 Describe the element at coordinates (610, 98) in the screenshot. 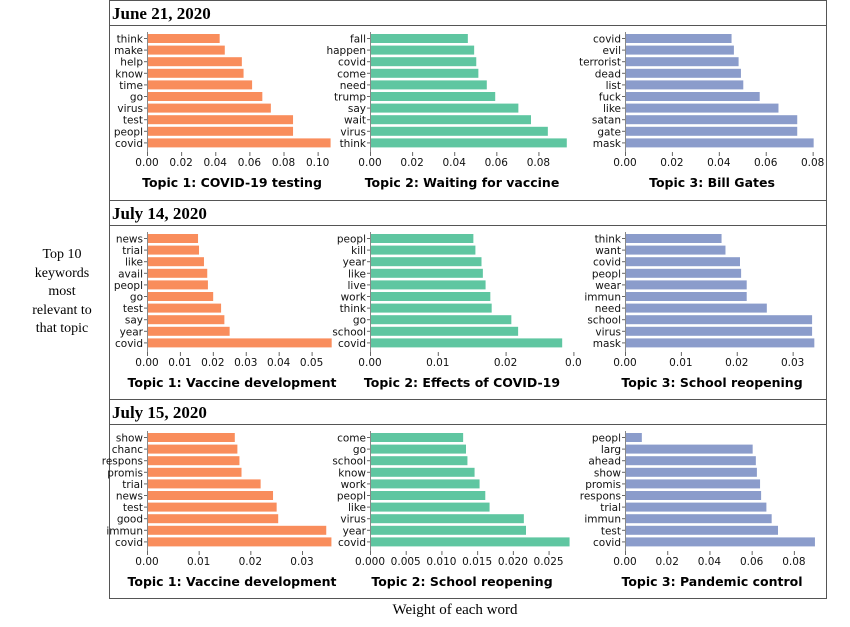

I see `category-label: fuck` at that location.